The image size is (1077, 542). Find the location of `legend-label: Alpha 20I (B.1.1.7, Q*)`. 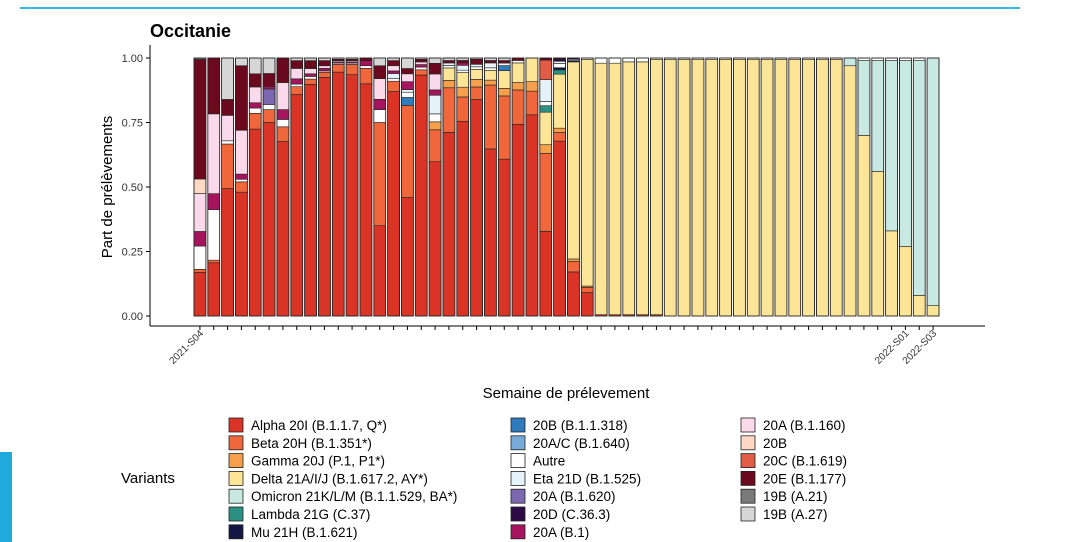

legend-label: Alpha 20I (B.1.1.7, Q*) is located at coordinates (319, 425).